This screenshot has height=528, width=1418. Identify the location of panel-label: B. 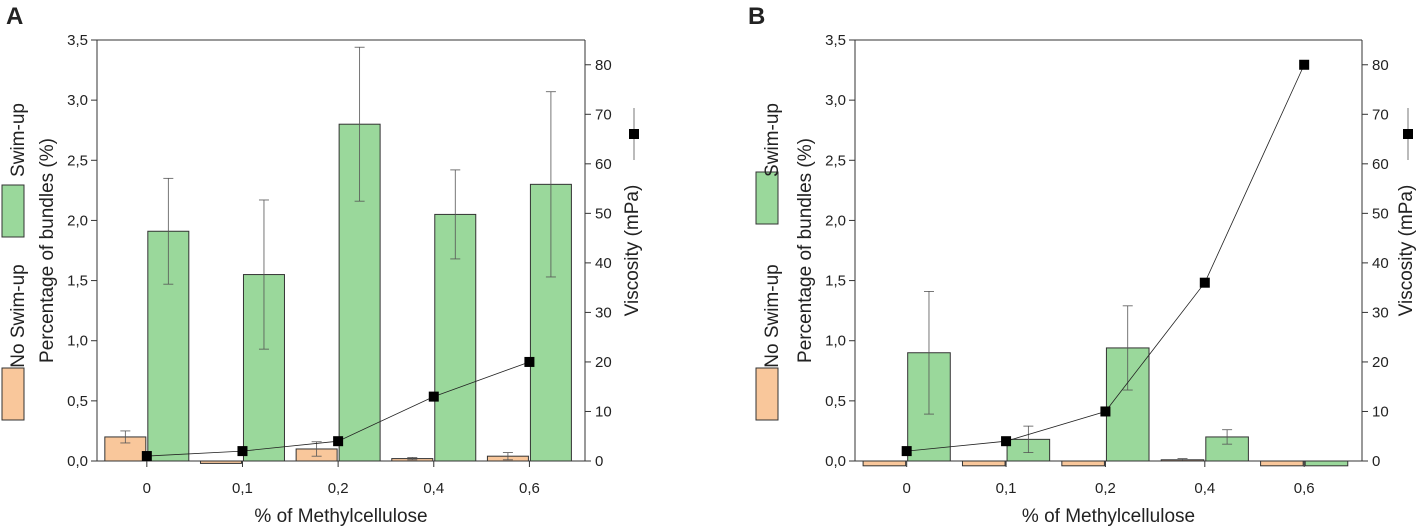
(756, 16).